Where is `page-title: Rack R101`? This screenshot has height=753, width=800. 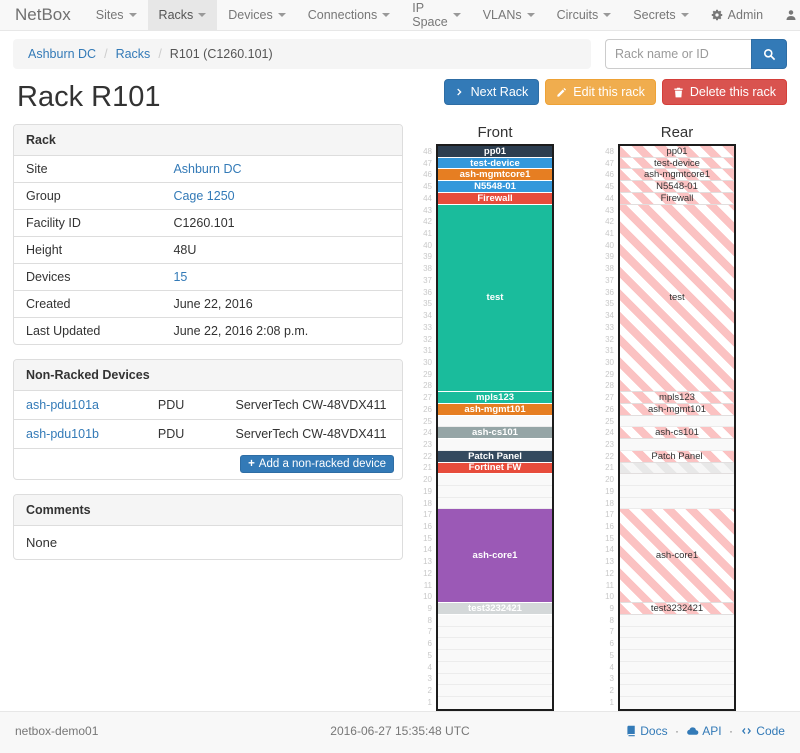 page-title: Rack R101 is located at coordinates (89, 97).